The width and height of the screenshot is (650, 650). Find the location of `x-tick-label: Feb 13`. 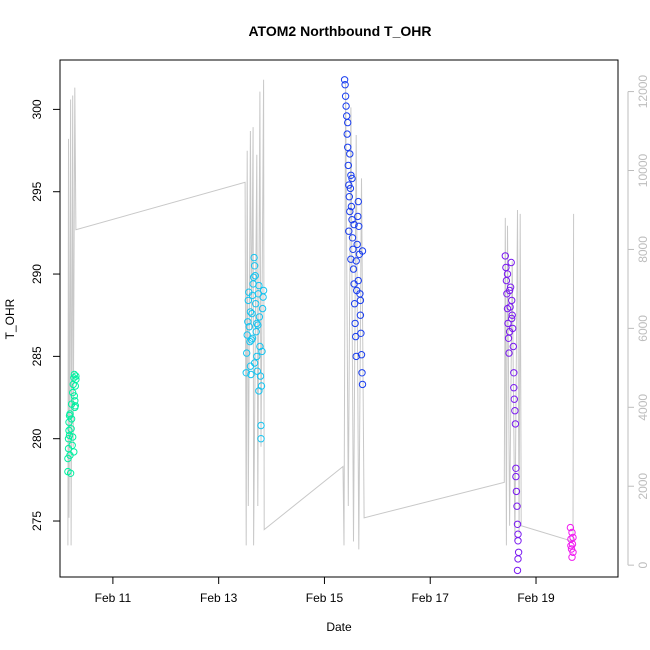

x-tick-label: Feb 13 is located at coordinates (219, 598).